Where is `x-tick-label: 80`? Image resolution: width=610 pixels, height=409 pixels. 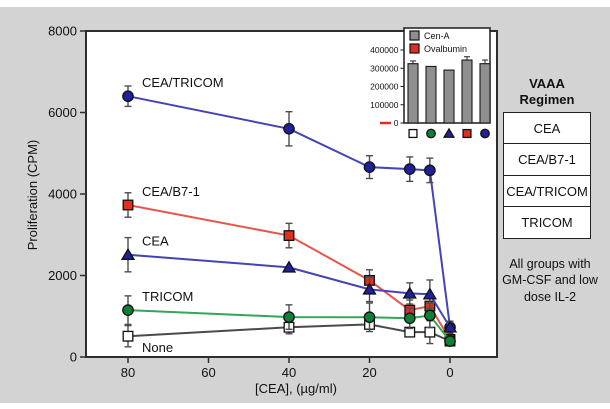 x-tick-label: 80 is located at coordinates (128, 372).